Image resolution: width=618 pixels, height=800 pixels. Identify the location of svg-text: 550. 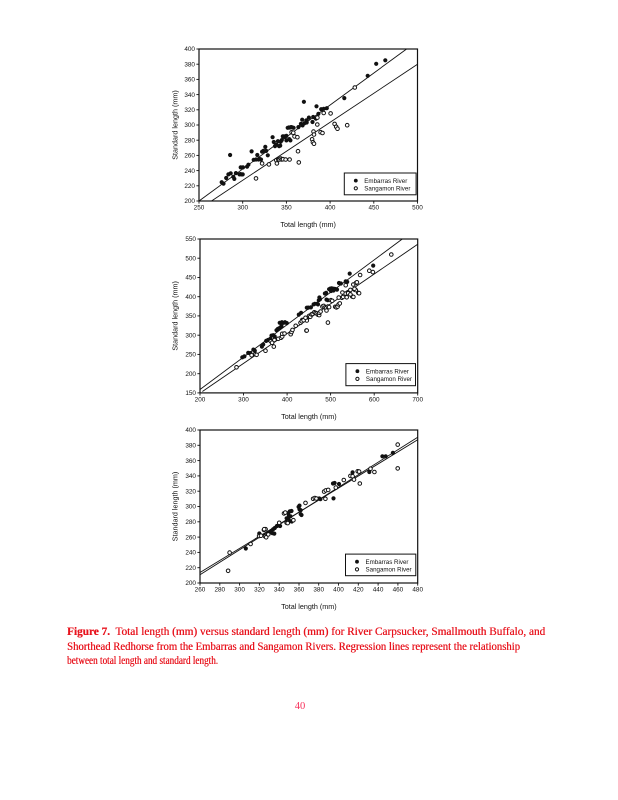
(190, 239).